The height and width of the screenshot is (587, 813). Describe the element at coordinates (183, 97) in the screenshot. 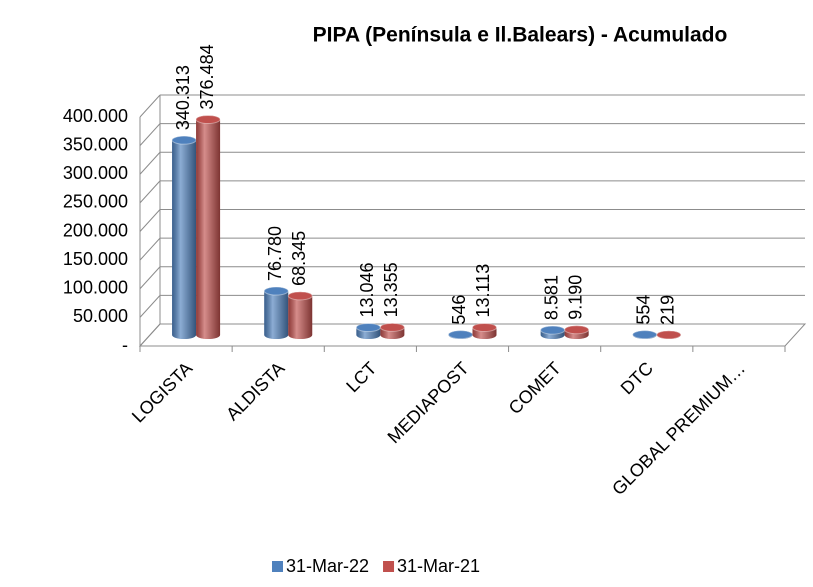

I see `data-label: 340.313` at that location.